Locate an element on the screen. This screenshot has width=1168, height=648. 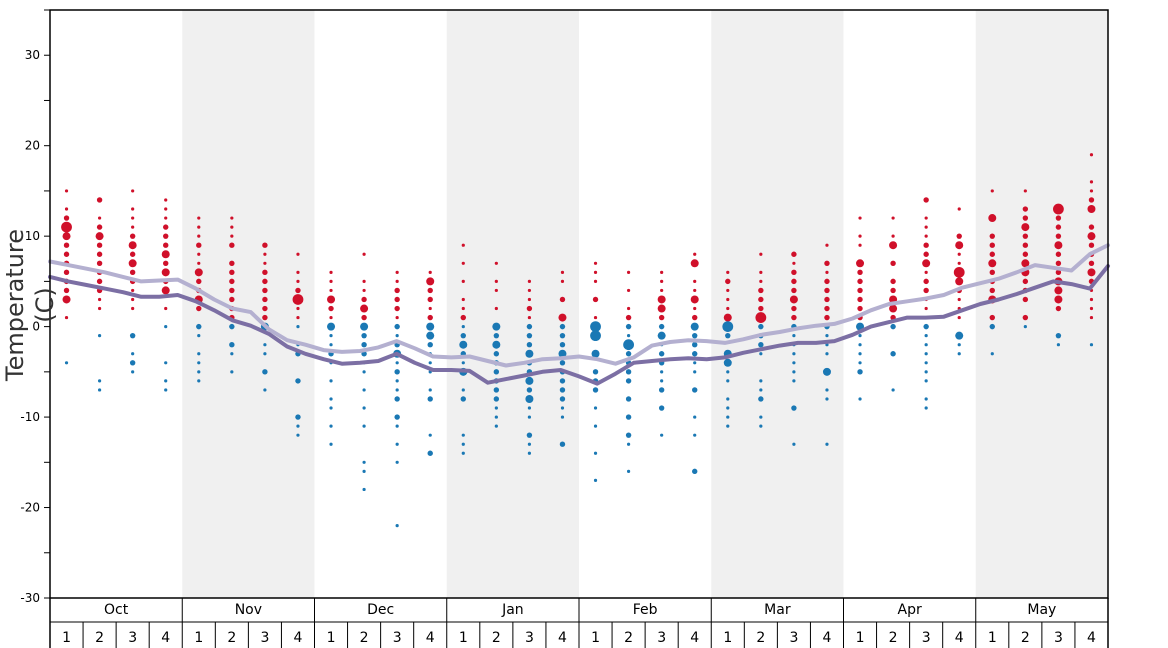
y-tick-label: 10 is located at coordinates (32, 236).